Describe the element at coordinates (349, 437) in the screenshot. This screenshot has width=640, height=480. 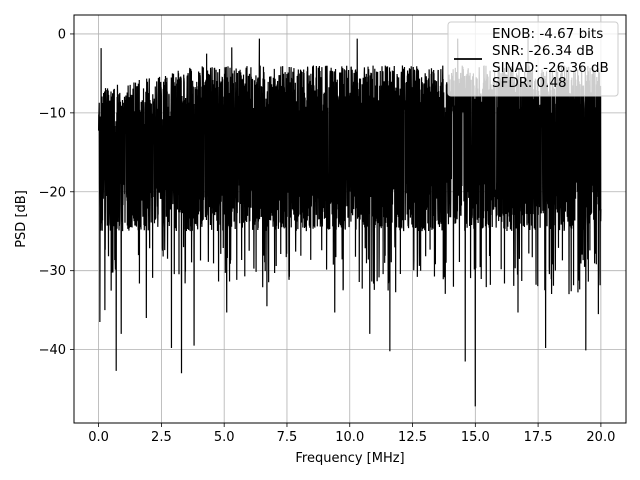
I see `x-tick-label: 10.0` at that location.